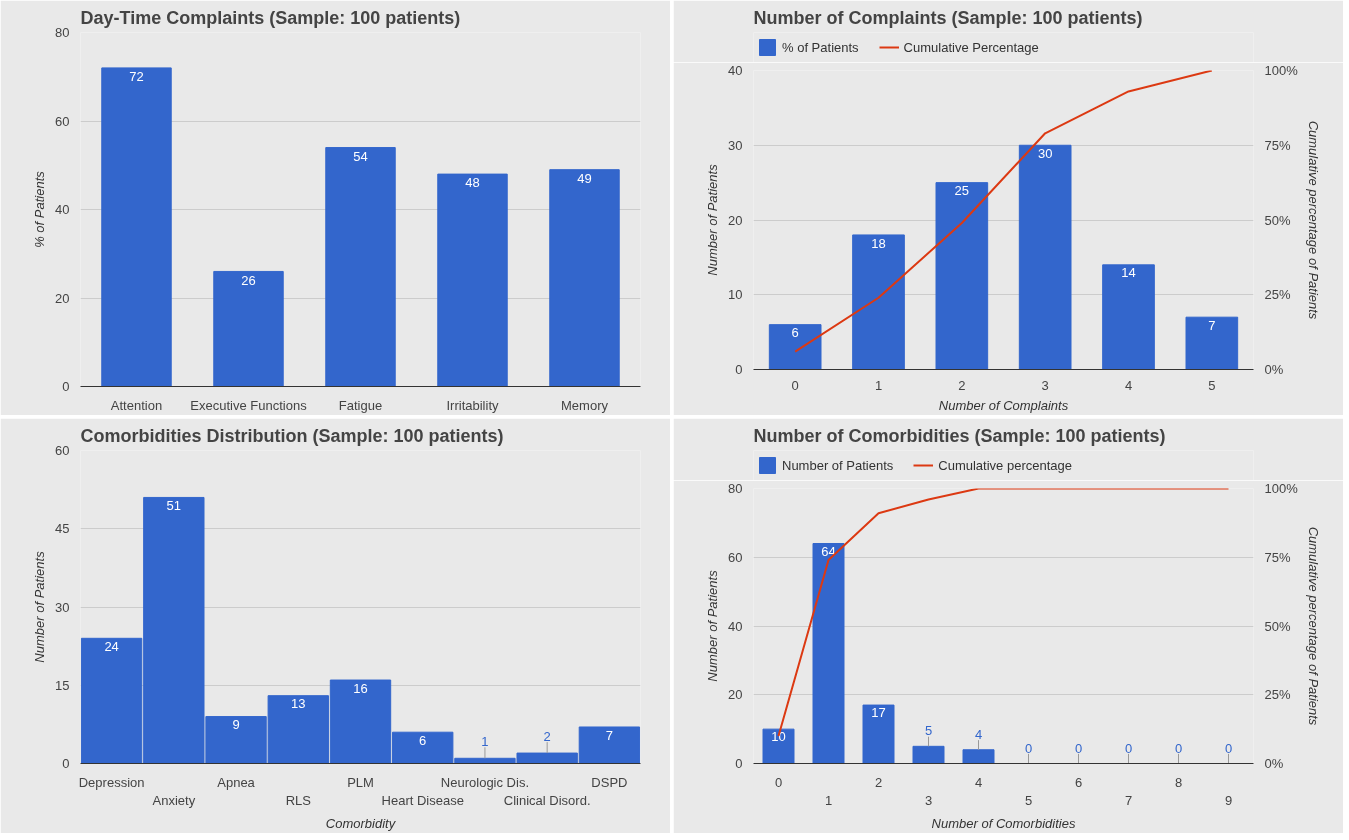 This screenshot has height=840, width=1349. What do you see at coordinates (778, 737) in the screenshot?
I see `data-label: 10` at bounding box center [778, 737].